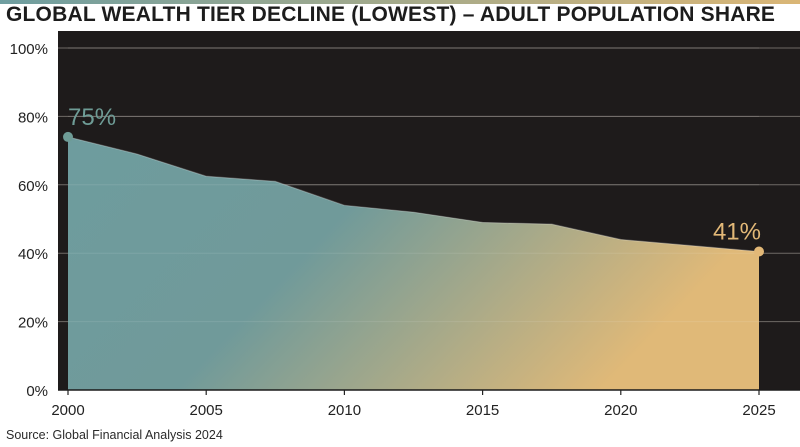 Image resolution: width=800 pixels, height=447 pixels. Describe the element at coordinates (758, 410) in the screenshot. I see `x-tick-label-2025: 2025` at that location.